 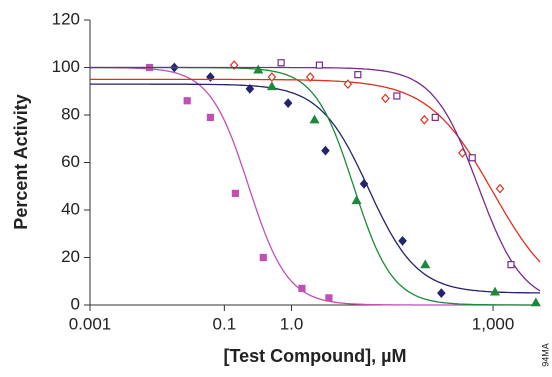 What do you see at coordinates (314, 356) in the screenshot?
I see `x-axis-title: [Test Compound], µM` at bounding box center [314, 356].